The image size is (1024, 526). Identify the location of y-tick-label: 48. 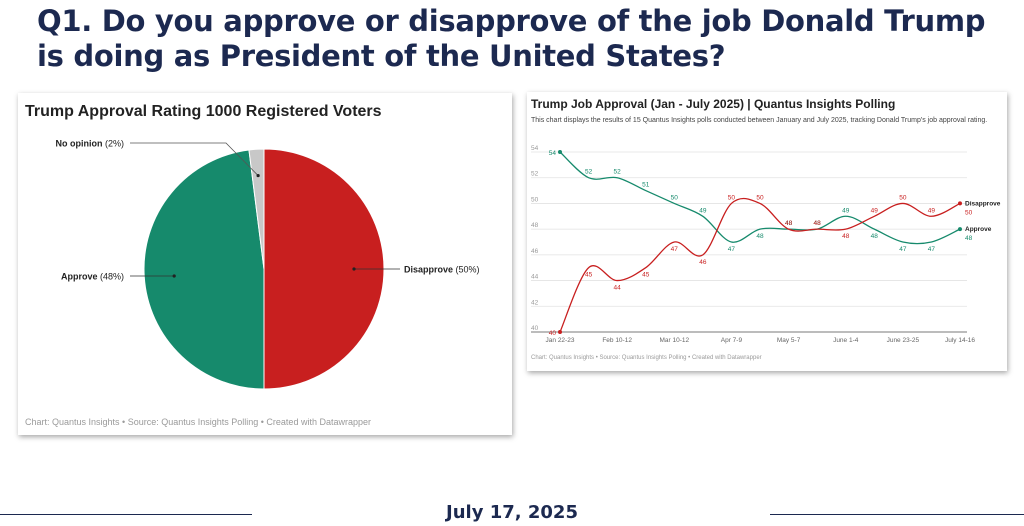
(535, 225).